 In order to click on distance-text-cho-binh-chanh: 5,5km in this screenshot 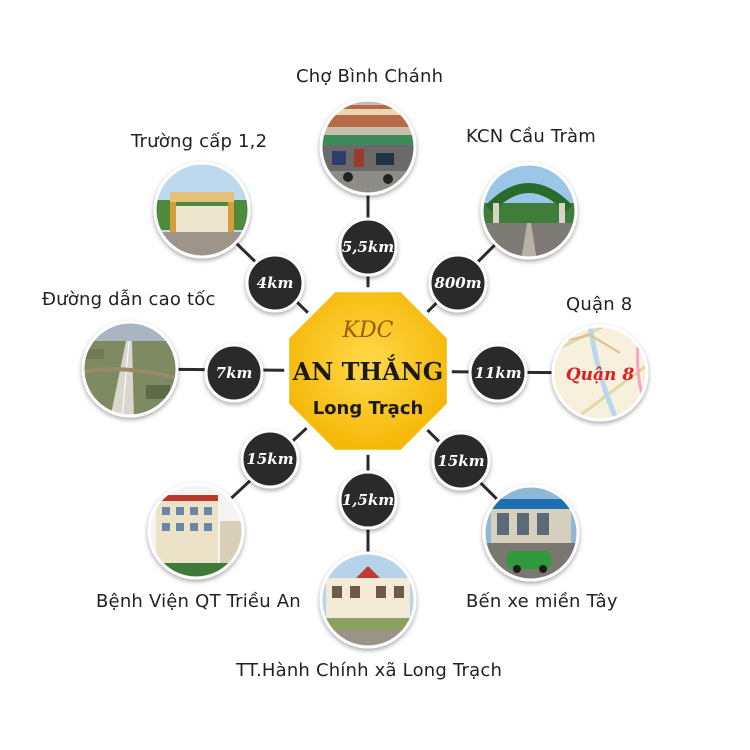, I will do `click(368, 247)`.